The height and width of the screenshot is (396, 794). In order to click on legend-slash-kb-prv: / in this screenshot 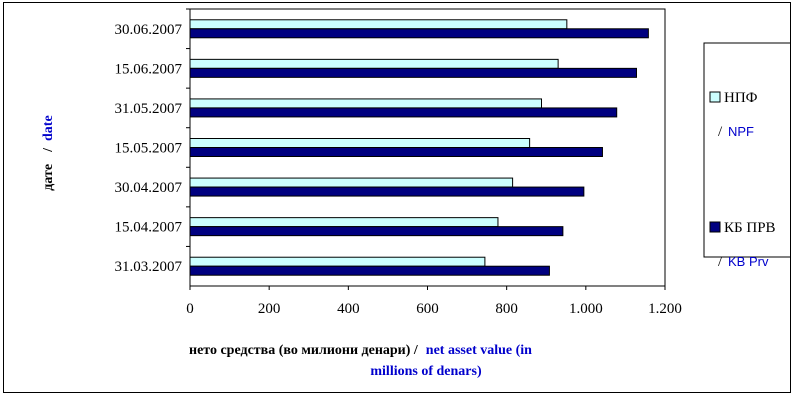, I will do `click(720, 262)`.